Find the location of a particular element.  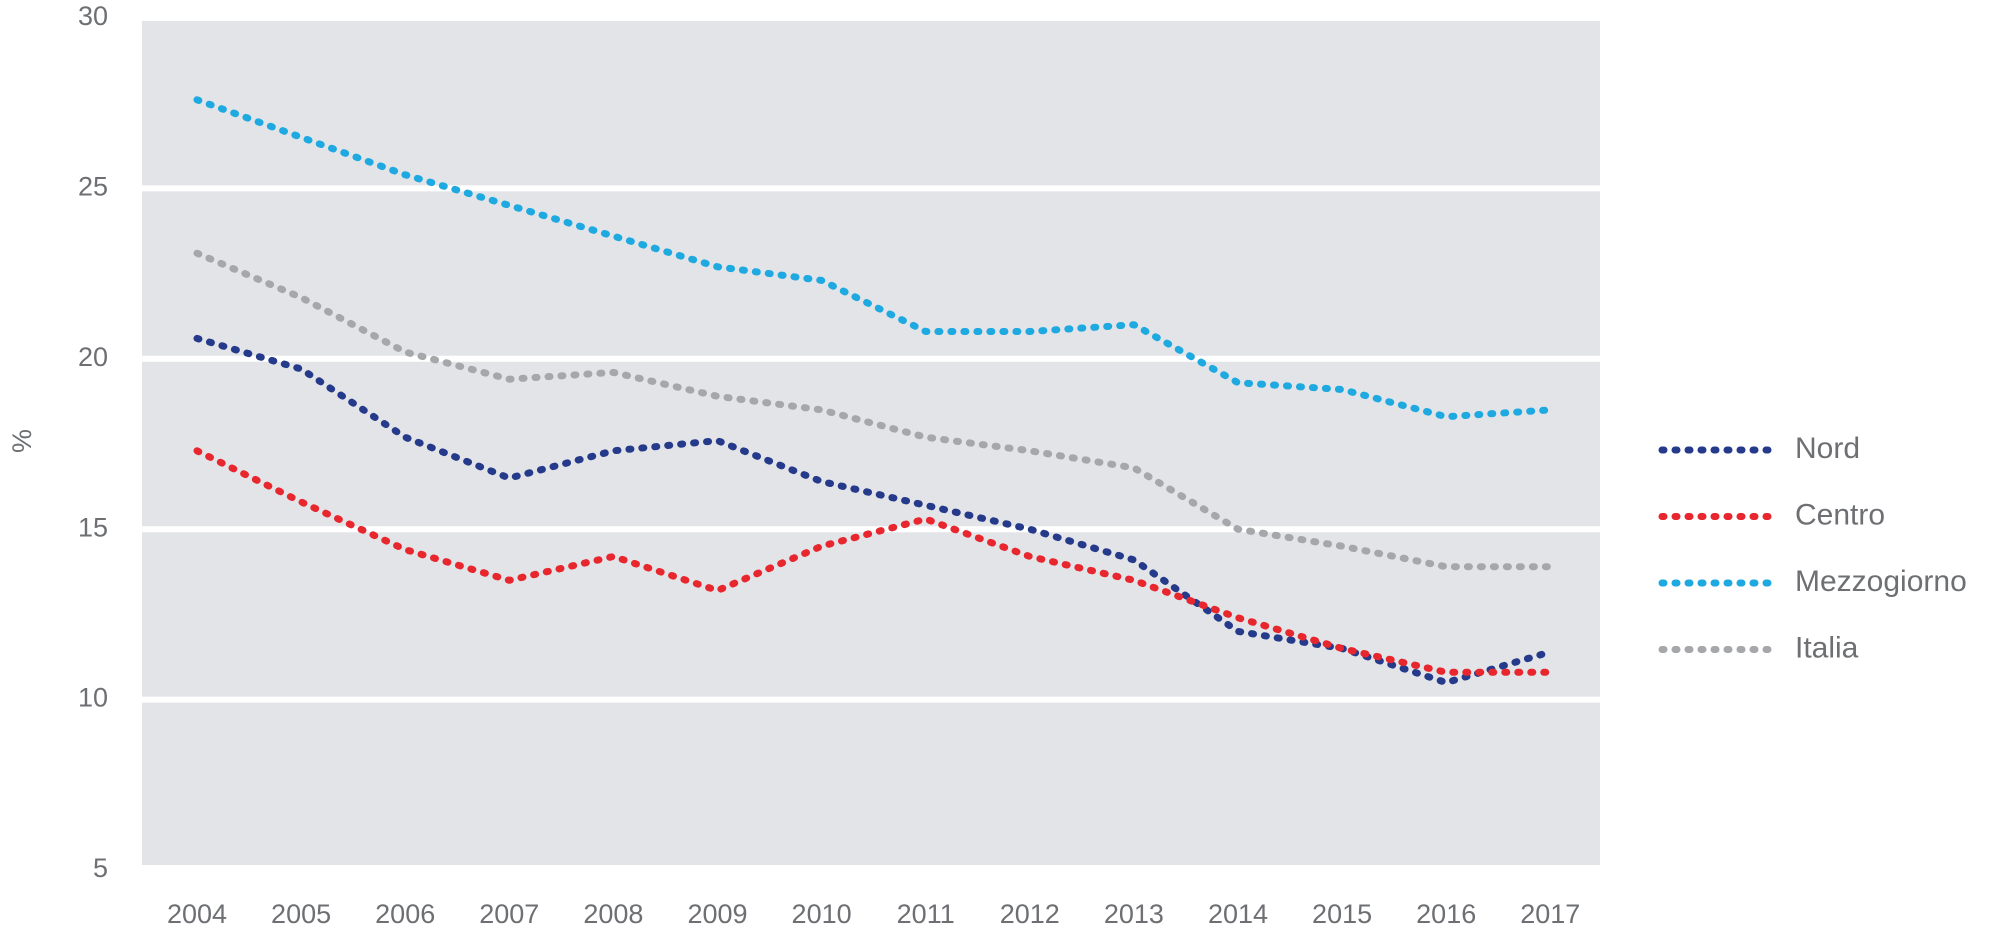

x-tick-label: 2010 is located at coordinates (822, 914).